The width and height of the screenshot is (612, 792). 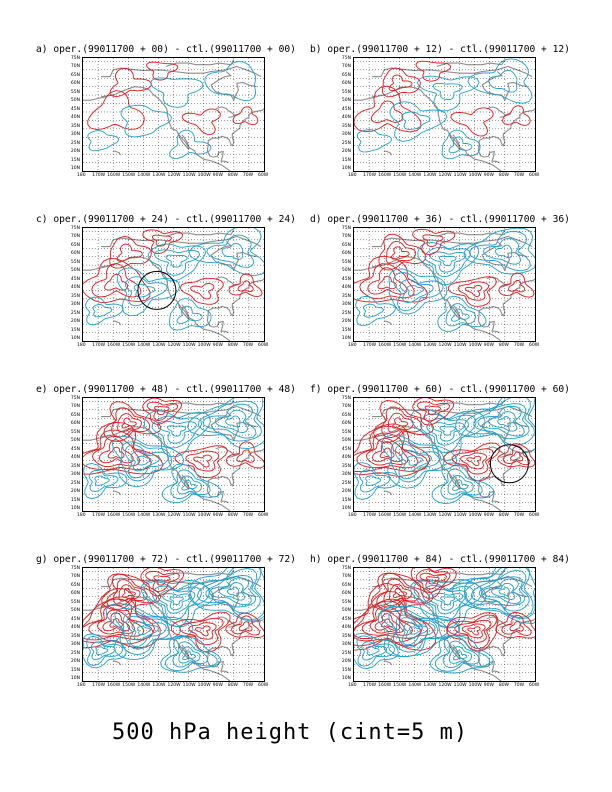 I want to click on lat-tick-label: 65N, so click(x=75, y=245).